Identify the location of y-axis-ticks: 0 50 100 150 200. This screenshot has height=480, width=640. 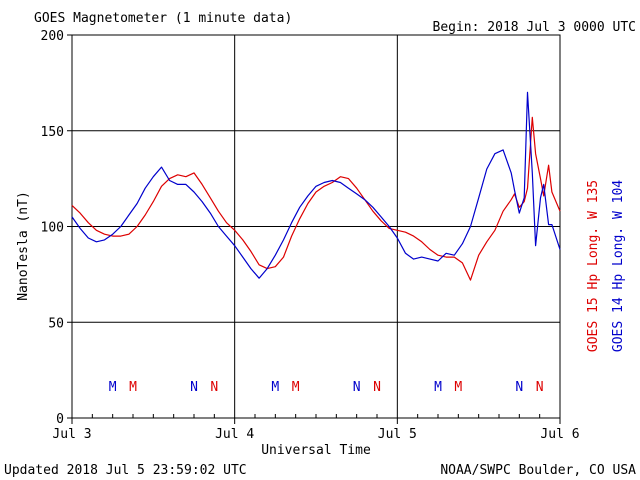
(56, 228).